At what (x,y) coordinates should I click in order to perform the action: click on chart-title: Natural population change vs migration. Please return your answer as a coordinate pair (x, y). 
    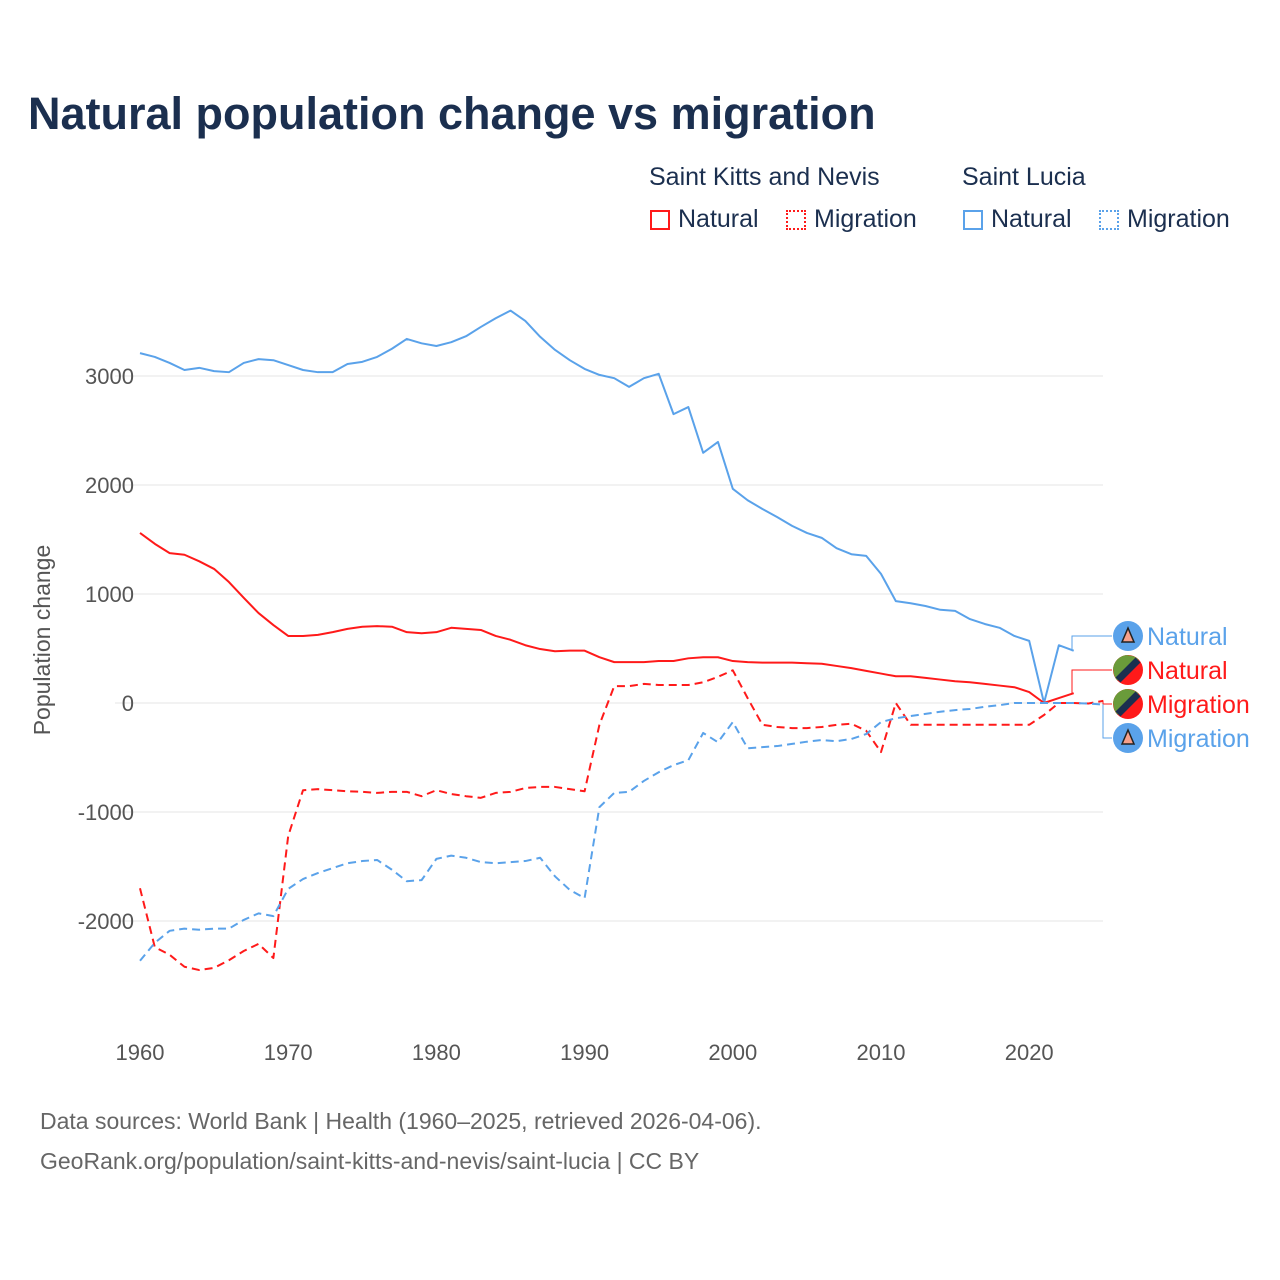
    Looking at the image, I should click on (452, 113).